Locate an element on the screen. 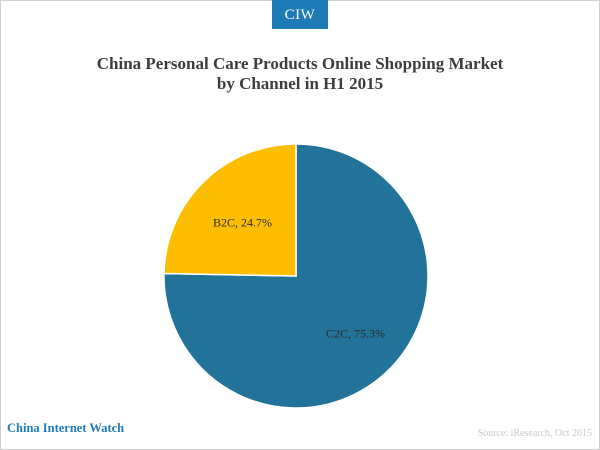  data-label-c2c: C2C, 75.3% is located at coordinates (355, 334).